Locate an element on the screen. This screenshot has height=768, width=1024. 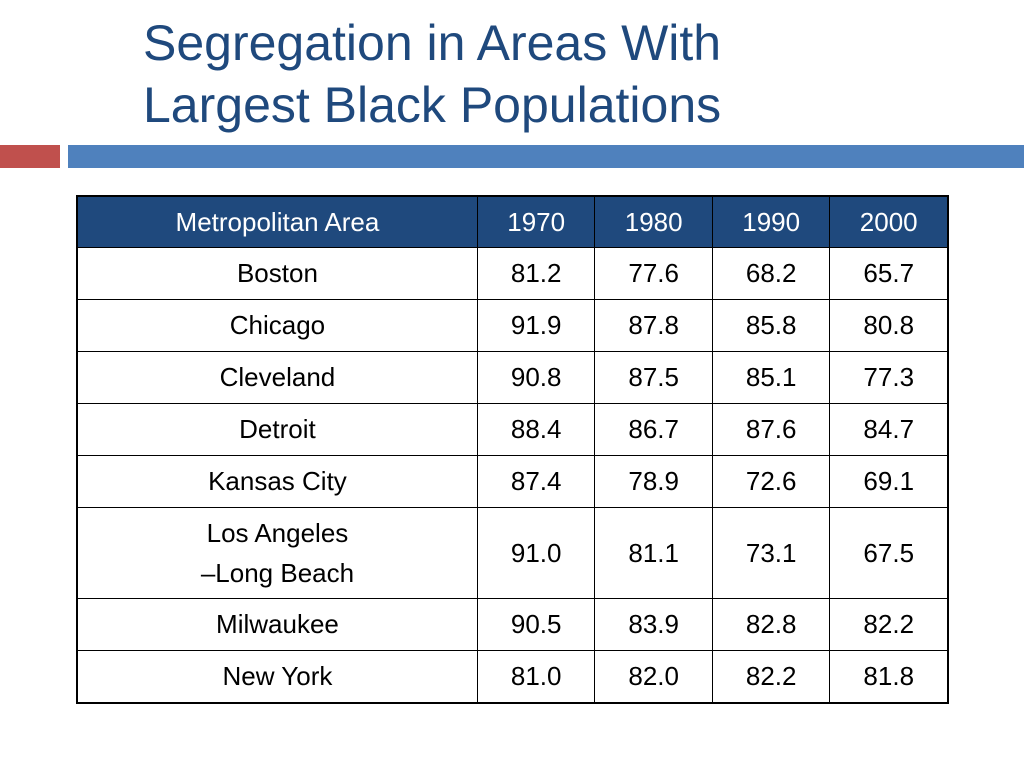
table-row: Cleveland 90.8 87.5 85.1 77.3 is located at coordinates (512, 377).